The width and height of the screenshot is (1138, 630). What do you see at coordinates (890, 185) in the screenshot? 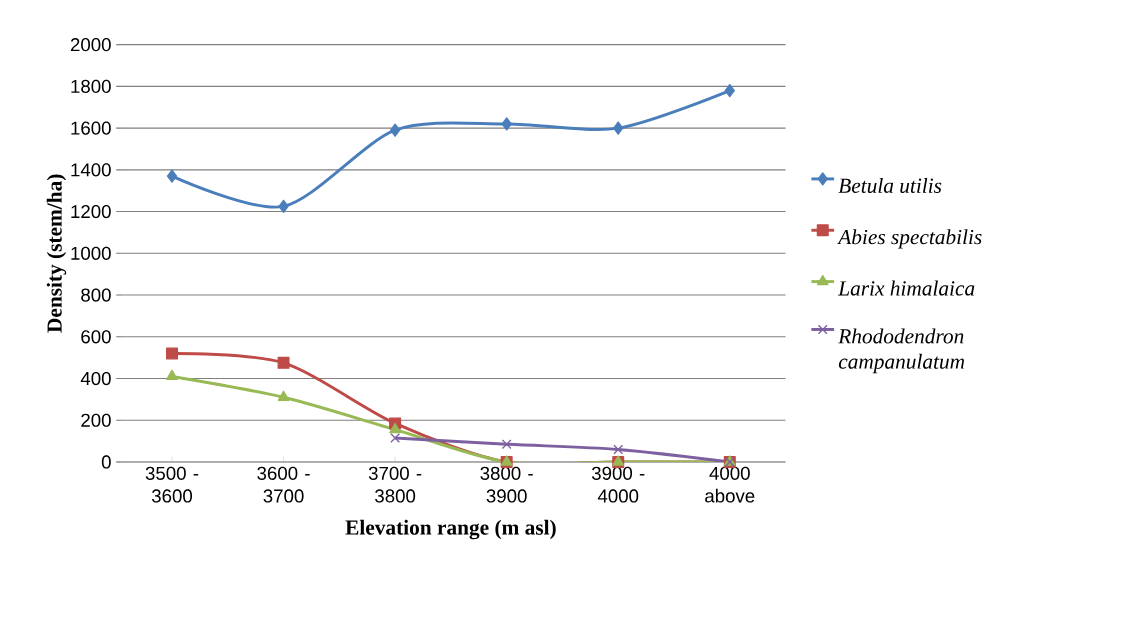
I see `legend-label: Betula utilis` at bounding box center [890, 185].